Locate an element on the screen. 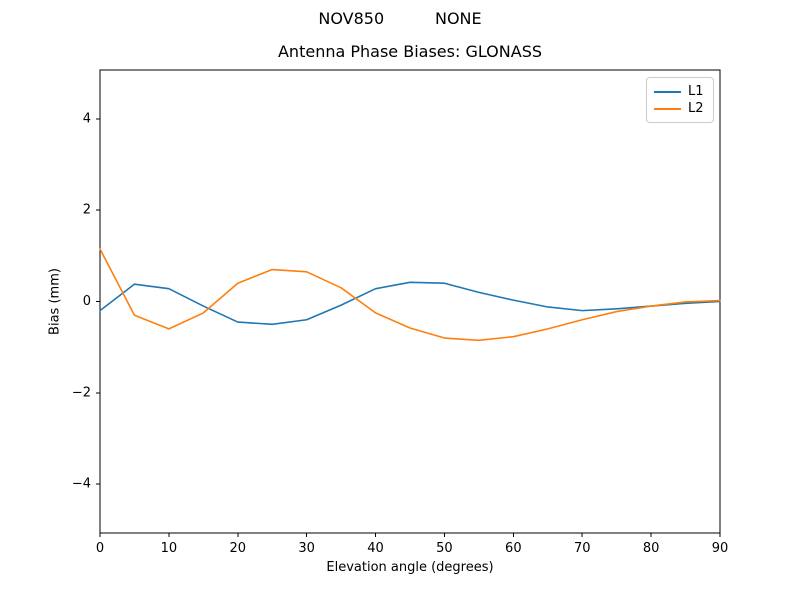 Image resolution: width=800 pixels, height=600 pixels. x-tick-label: 0 is located at coordinates (100, 548).